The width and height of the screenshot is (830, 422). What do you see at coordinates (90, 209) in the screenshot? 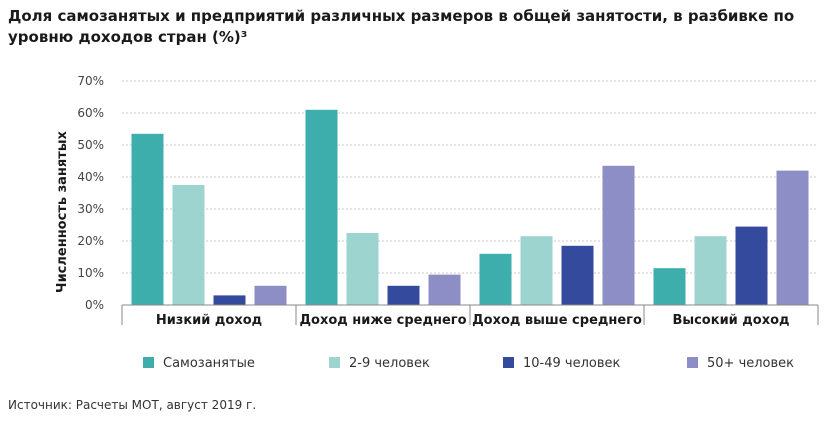
I see `y-tick-label: 30%` at bounding box center [90, 209].